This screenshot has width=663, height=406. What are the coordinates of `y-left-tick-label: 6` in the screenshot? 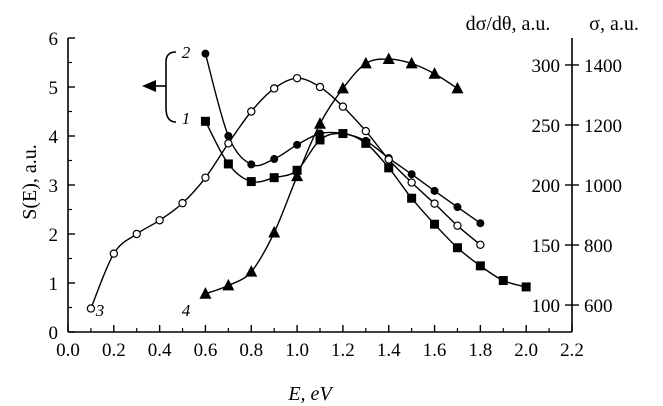 It's located at (54, 39).